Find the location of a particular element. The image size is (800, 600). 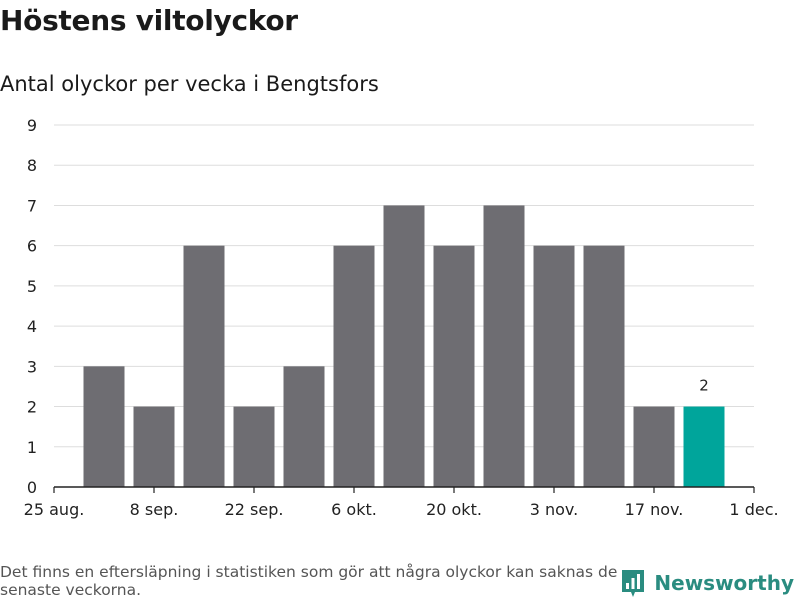

y-tick-label: 5 is located at coordinates (32, 286).